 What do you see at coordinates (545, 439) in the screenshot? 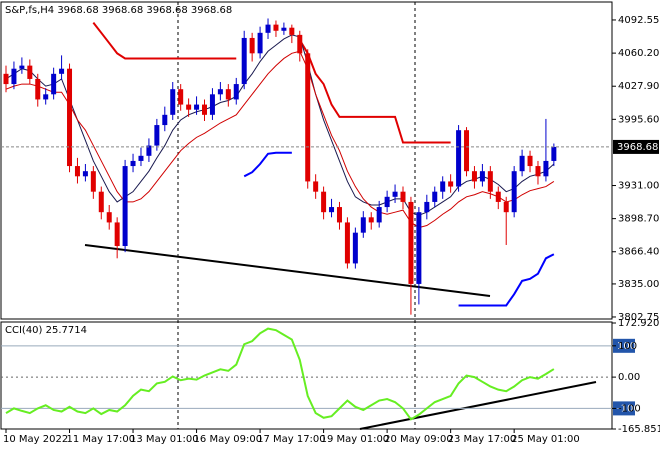
I see `x-tick-label: 25 May 01:00` at bounding box center [545, 439].